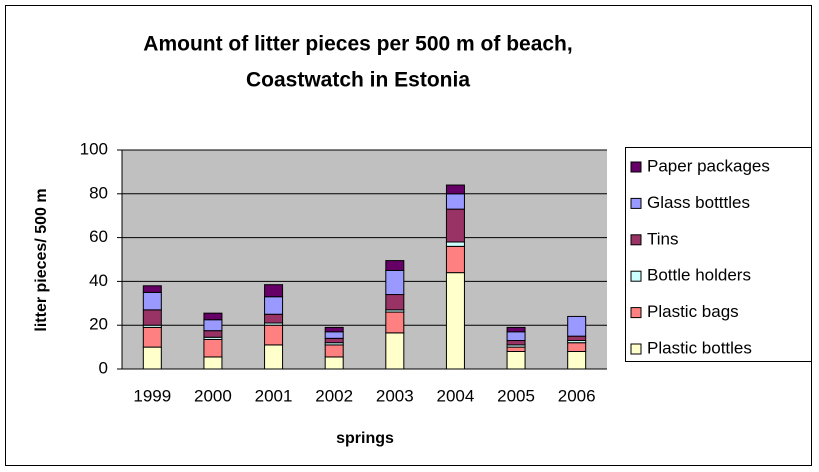  I want to click on y-tick-label: 60, so click(98, 236).